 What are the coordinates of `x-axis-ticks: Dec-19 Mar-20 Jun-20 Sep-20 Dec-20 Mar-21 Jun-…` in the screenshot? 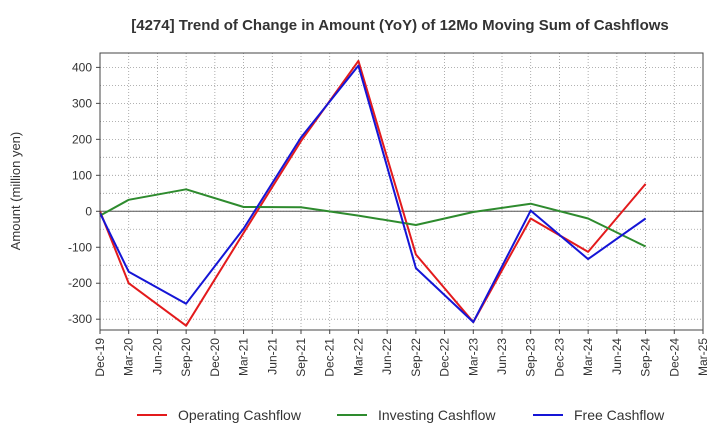 It's located at (401, 353).